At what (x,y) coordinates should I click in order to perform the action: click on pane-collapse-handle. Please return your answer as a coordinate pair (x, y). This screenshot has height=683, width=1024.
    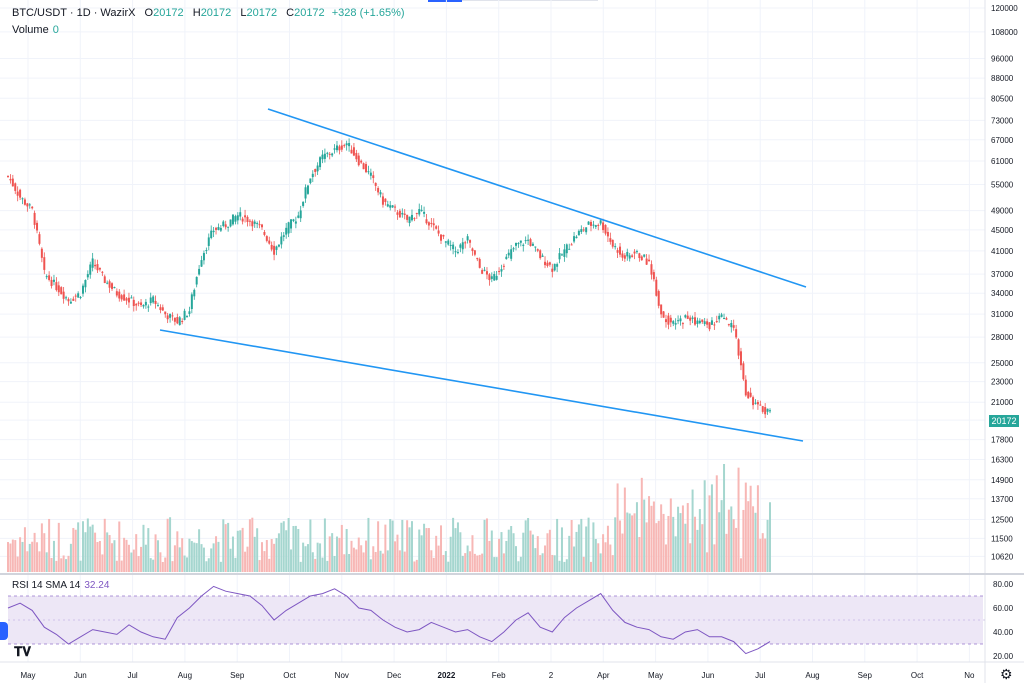
    Looking at the image, I should click on (4, 631).